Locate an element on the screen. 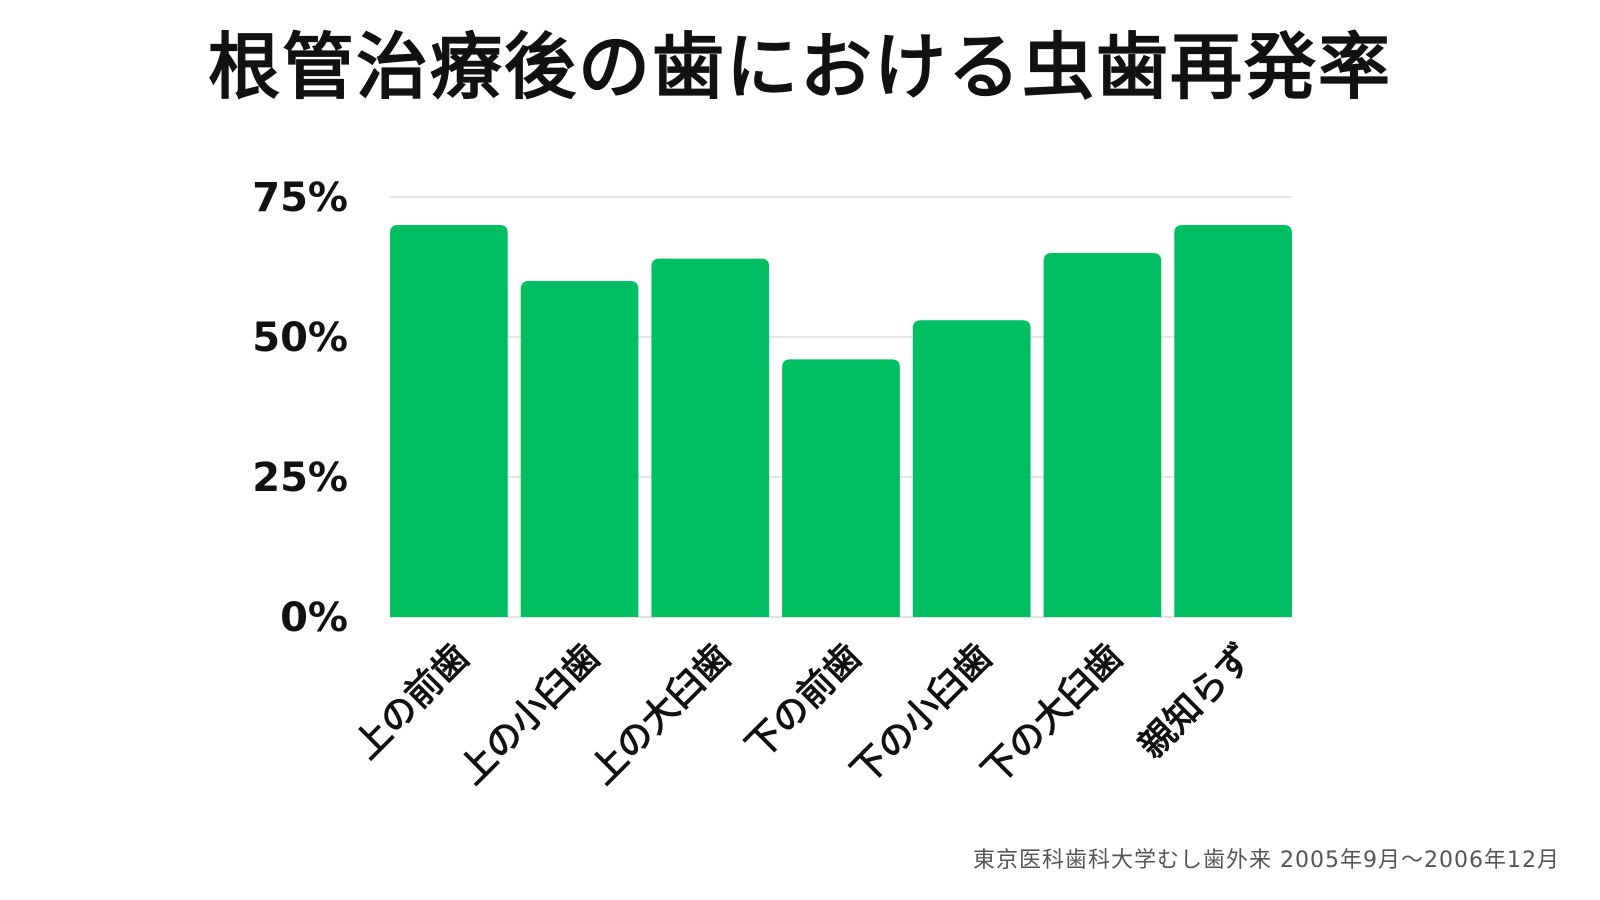 The width and height of the screenshot is (1600, 900). x-category-label: 下の大臼歯 is located at coordinates (1053, 714).